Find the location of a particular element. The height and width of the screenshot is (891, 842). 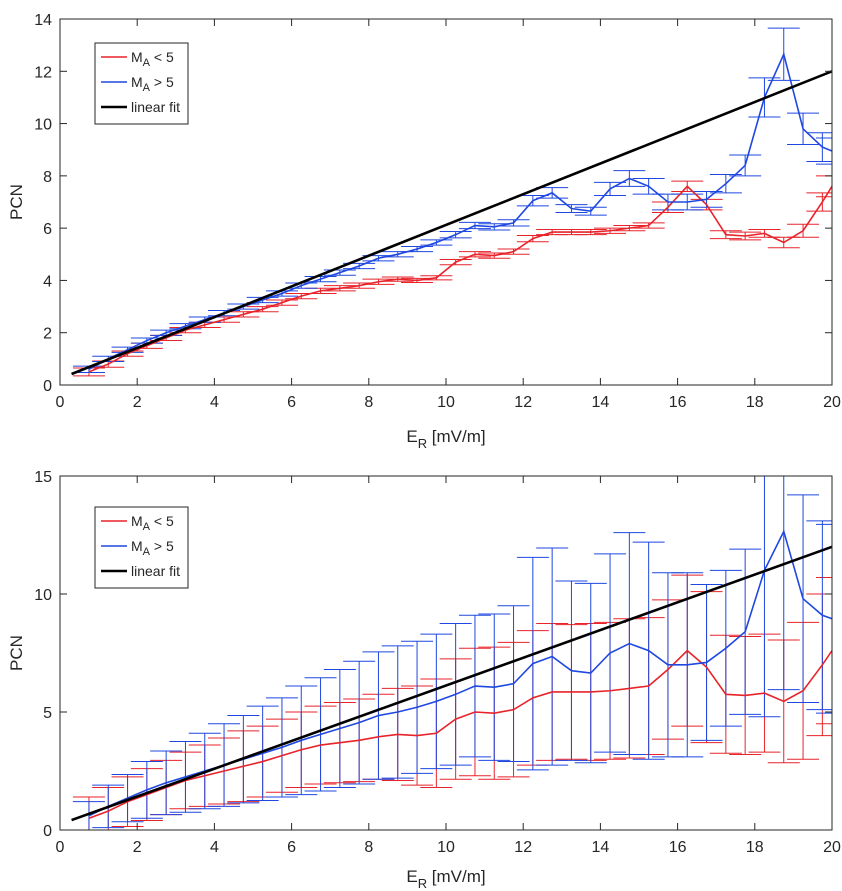

y-tick-label: 5 is located at coordinates (47, 713).